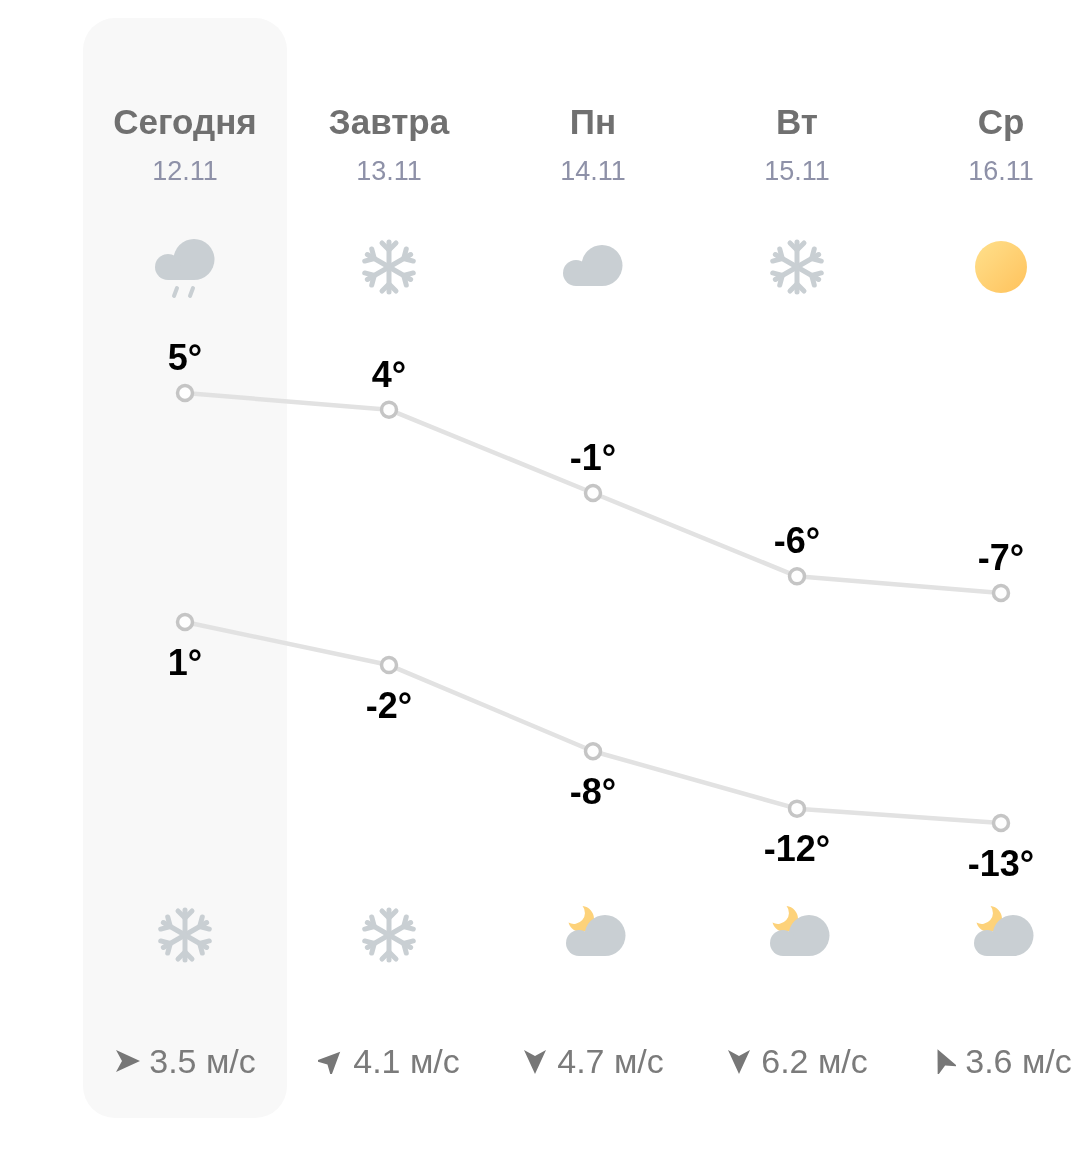 The image size is (1080, 1163). Describe the element at coordinates (593, 144) in the screenshot. I see `x-tick-label: Пн 14.11` at that location.